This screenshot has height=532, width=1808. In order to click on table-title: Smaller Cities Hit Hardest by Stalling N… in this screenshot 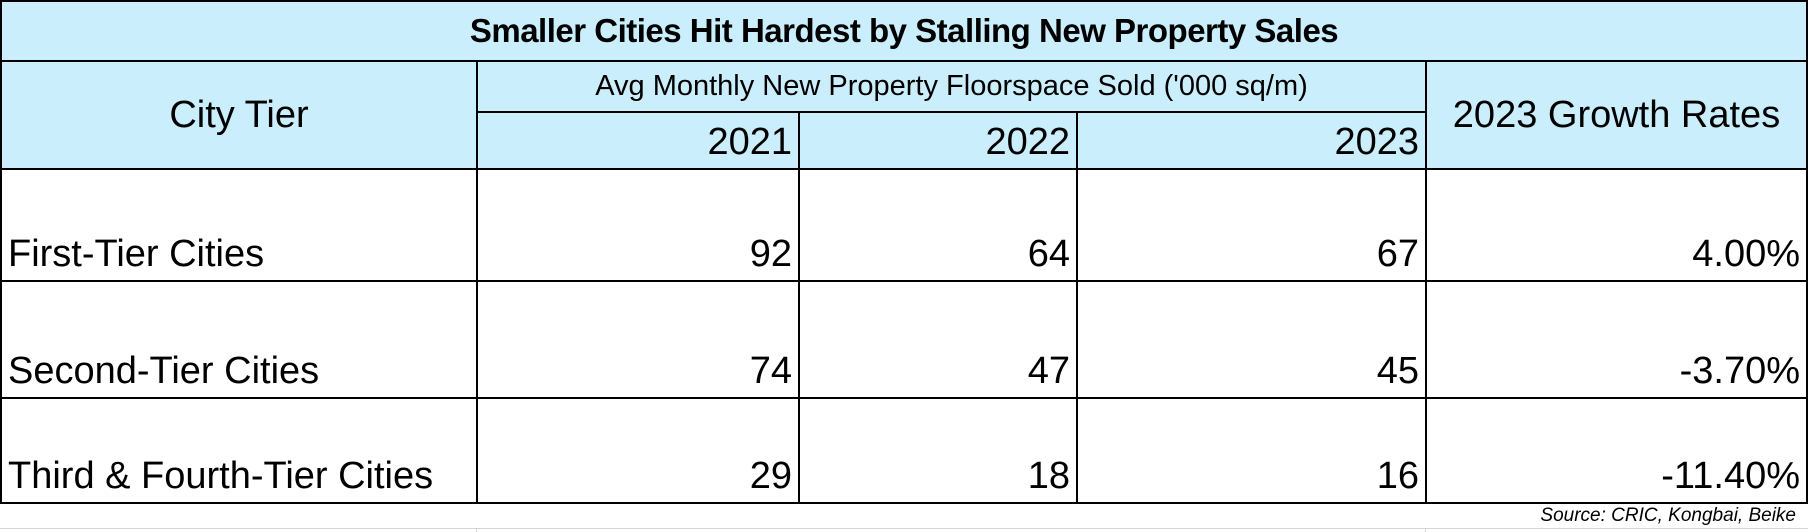, I will do `click(904, 31)`.